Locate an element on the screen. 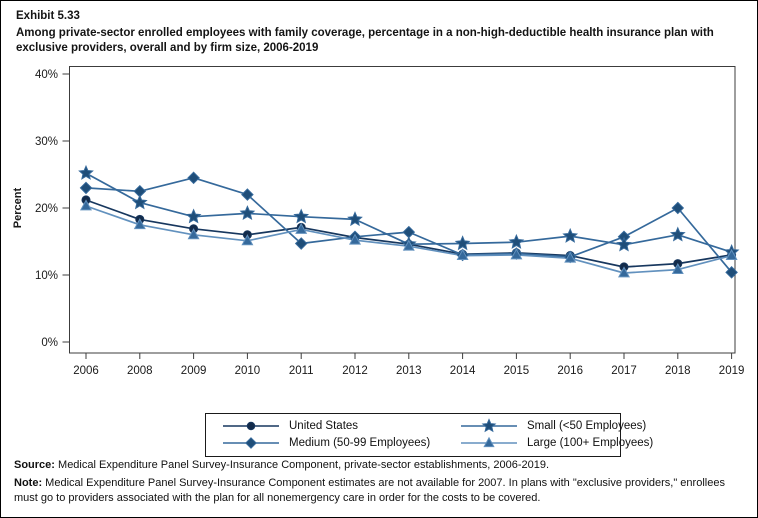 The width and height of the screenshot is (758, 518). x-tick-label: 2016 is located at coordinates (570, 371).